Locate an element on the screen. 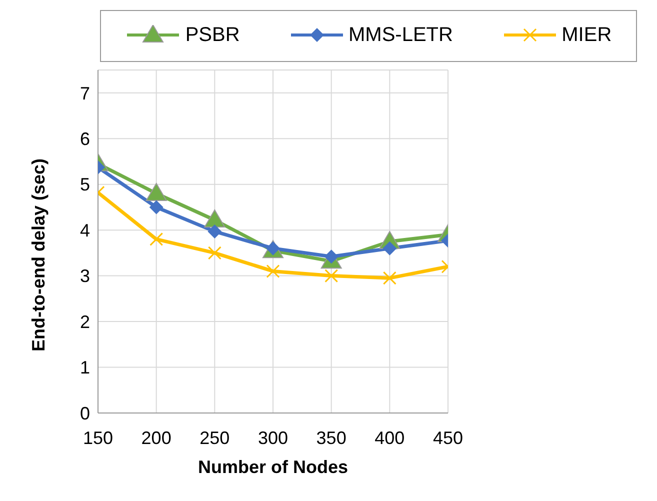 This screenshot has width=657, height=501. y-tick-label: 2 is located at coordinates (85, 322).